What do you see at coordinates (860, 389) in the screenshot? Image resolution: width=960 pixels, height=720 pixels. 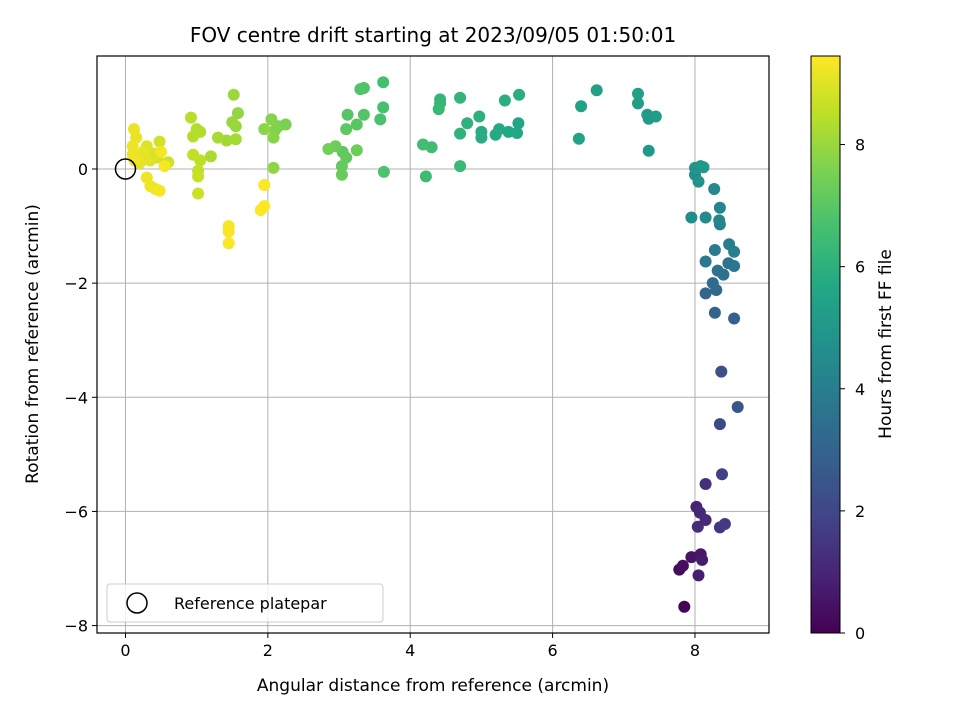 I see `colorbar-tick-label: 4` at bounding box center [860, 389].